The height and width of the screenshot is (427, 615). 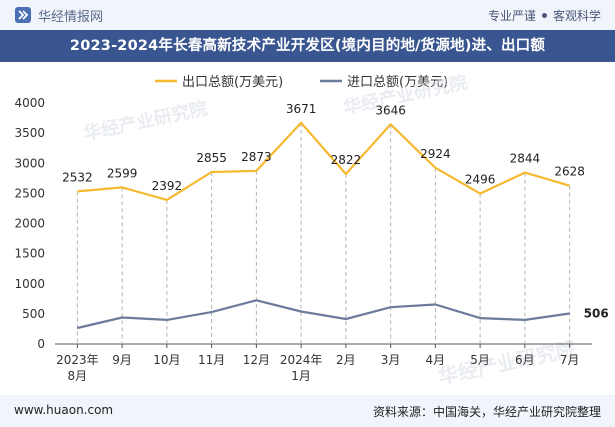 I want to click on brand-name: 华经情报网, so click(x=71, y=17).